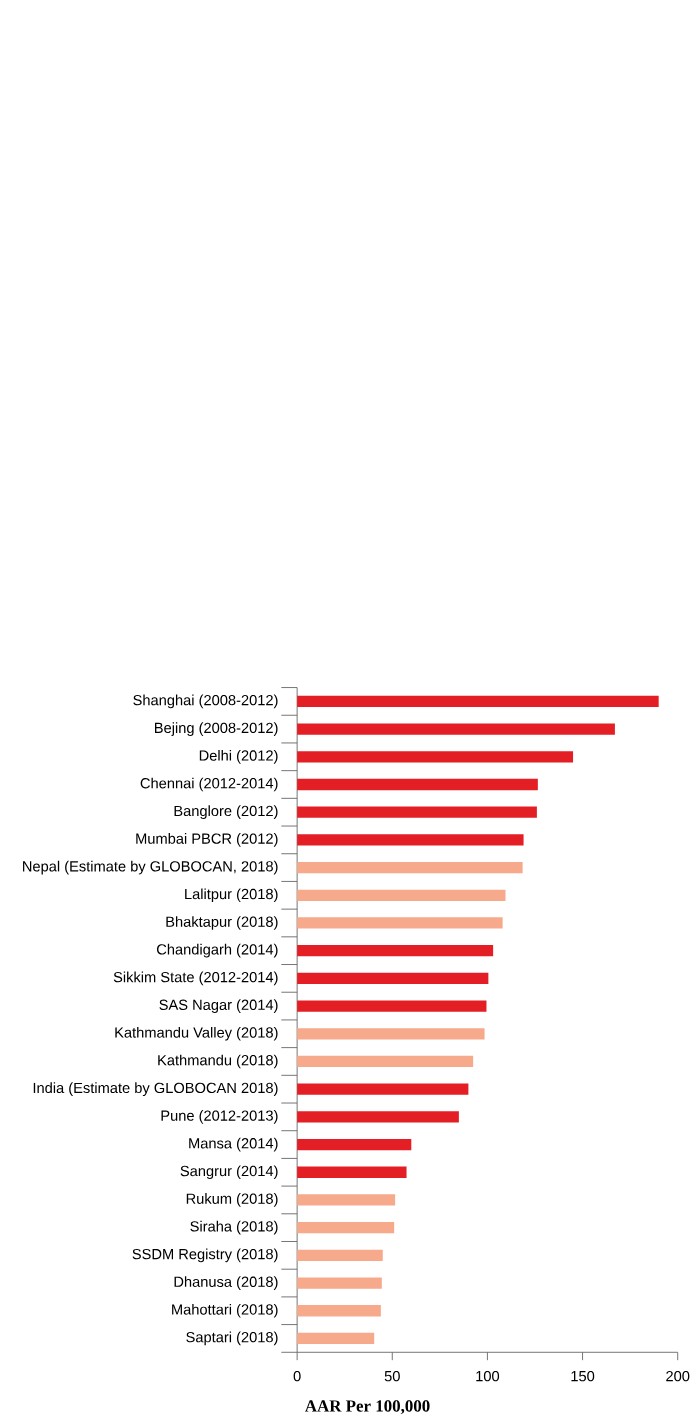 This screenshot has height=1419, width=698. What do you see at coordinates (196, 1033) in the screenshot?
I see `y-tick-label: Kathmandu Valley (2018)` at bounding box center [196, 1033].